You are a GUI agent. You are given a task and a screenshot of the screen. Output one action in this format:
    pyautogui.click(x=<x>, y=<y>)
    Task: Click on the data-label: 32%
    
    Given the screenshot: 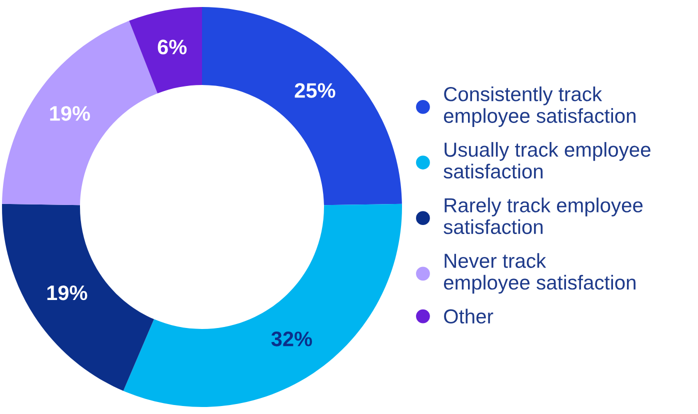 What is the action you would take?
    pyautogui.click(x=291, y=339)
    